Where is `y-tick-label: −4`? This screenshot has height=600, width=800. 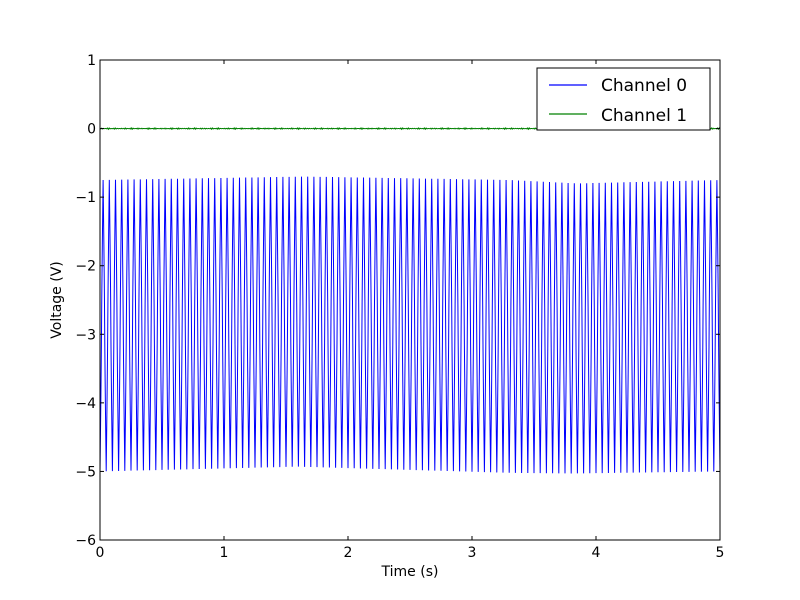 y-tick-label: −4 is located at coordinates (85, 404).